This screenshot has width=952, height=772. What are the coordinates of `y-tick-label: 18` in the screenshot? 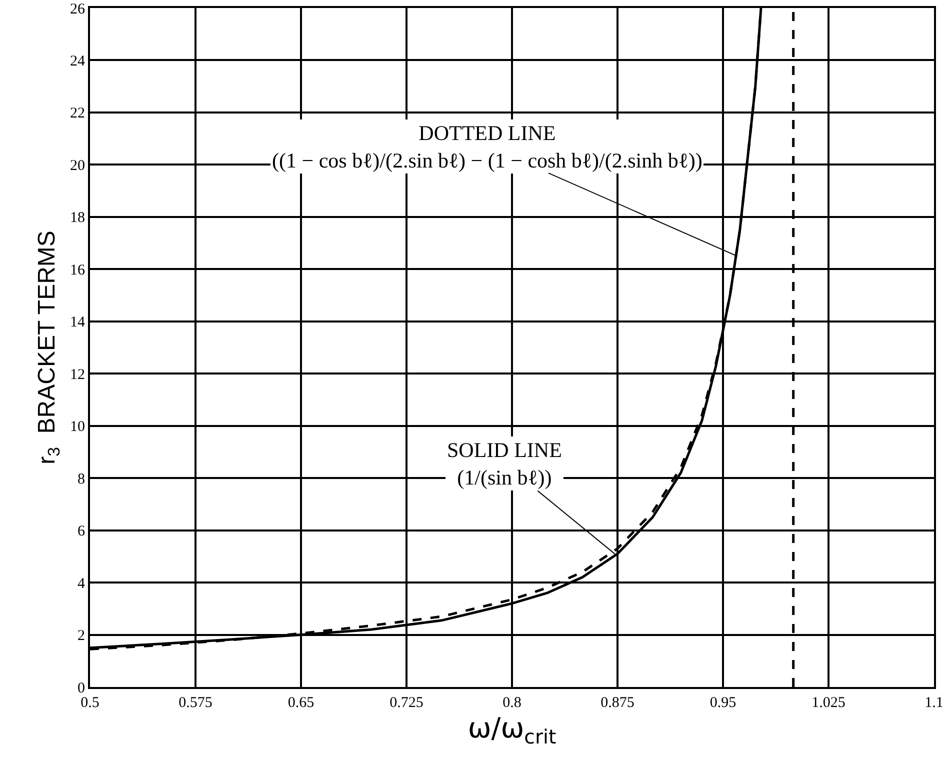 It's located at (77, 218).